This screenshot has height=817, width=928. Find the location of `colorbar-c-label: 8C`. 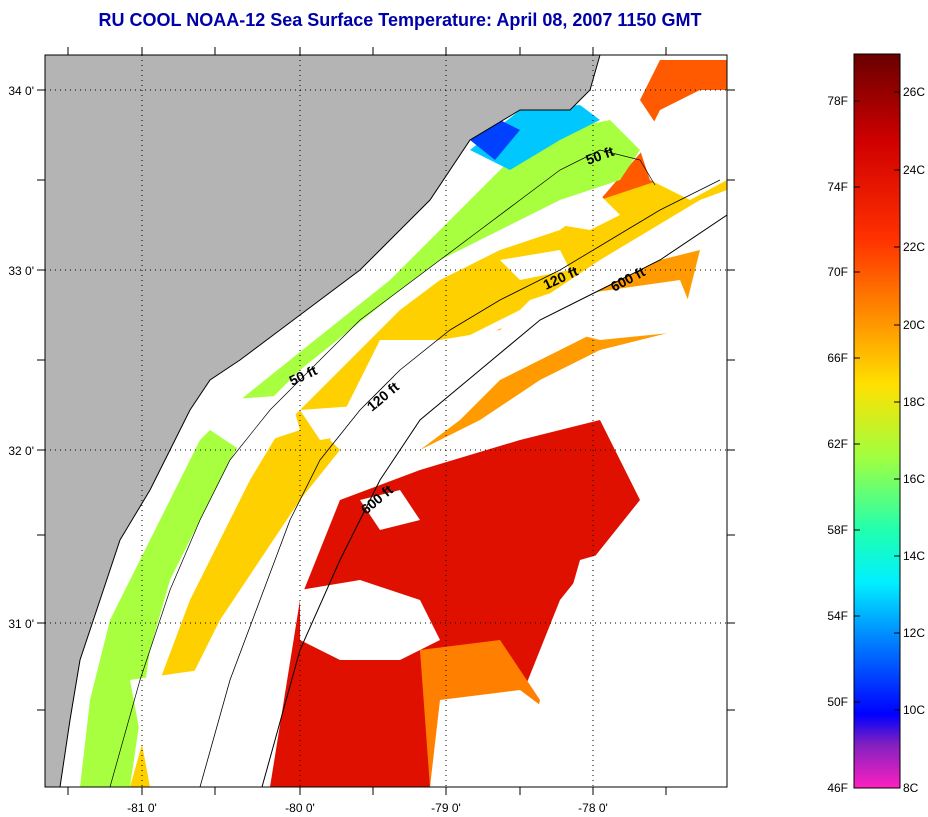

colorbar-c-label: 8C is located at coordinates (911, 788).